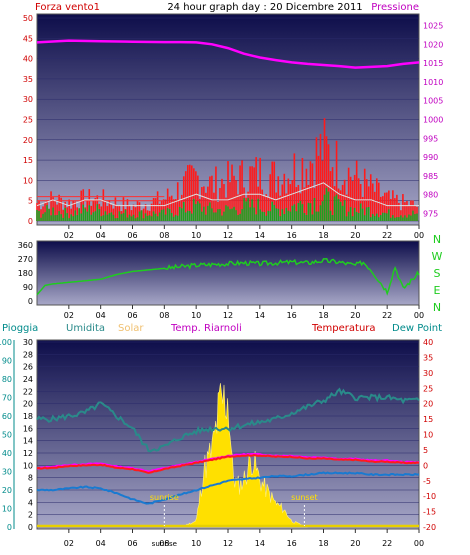  What do you see at coordinates (25, 259) in the screenshot?
I see `direction-tick-label: 270` at bounding box center [25, 259].